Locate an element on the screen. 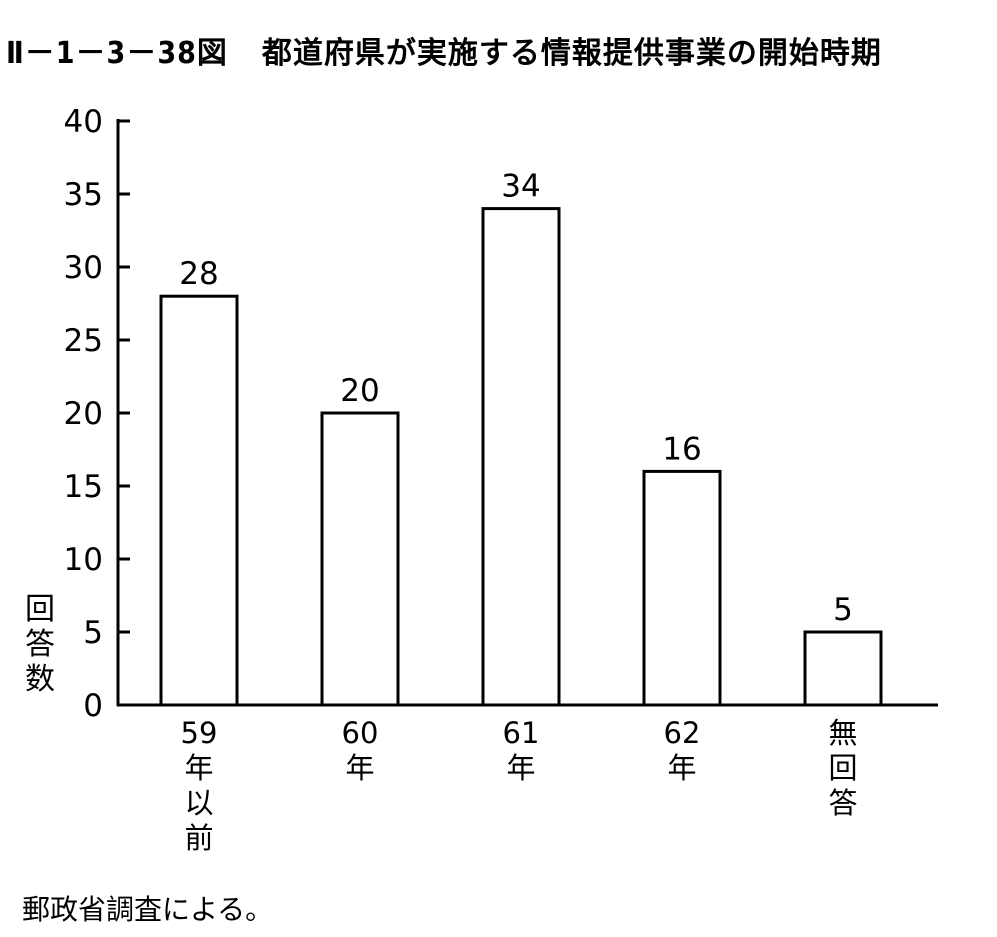  x-tick-label: 59年以前 is located at coordinates (199, 785).